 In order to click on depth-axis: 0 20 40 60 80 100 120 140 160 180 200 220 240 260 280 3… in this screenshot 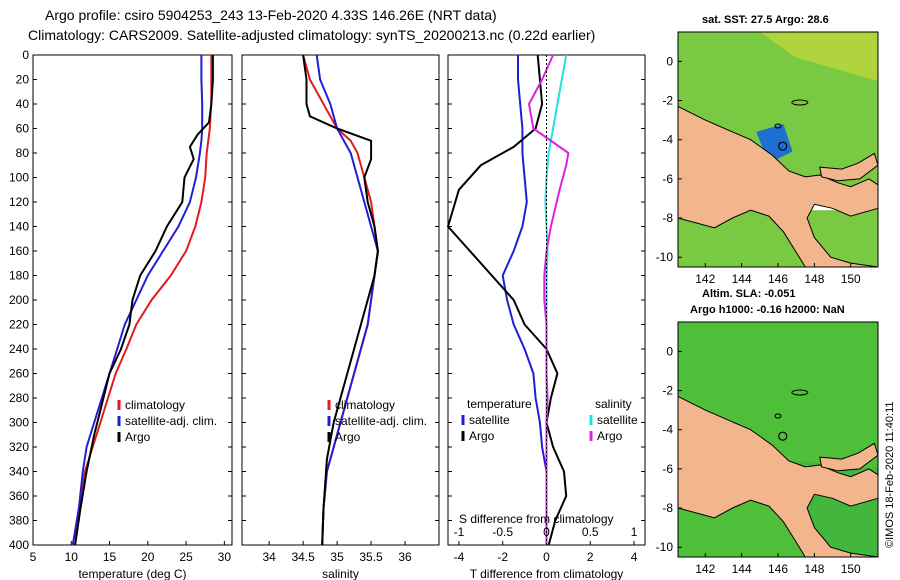, I will do `click(19, 300)`.